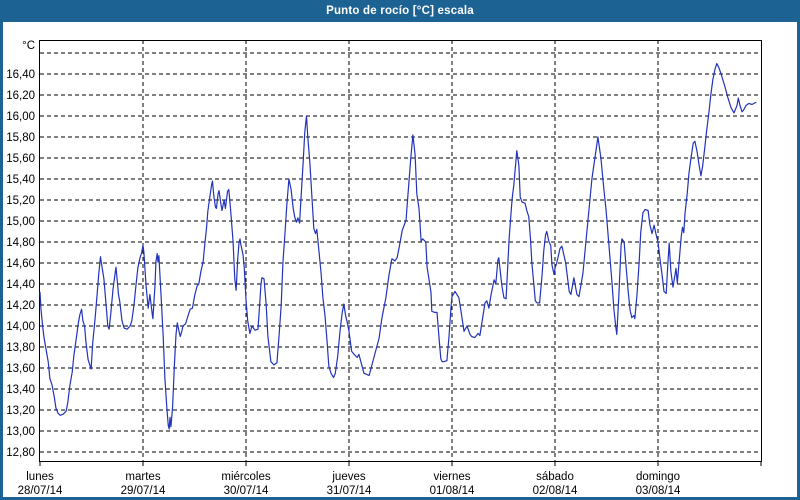  Describe the element at coordinates (658, 477) in the screenshot. I see `x-axis-day-label: domingo` at that location.